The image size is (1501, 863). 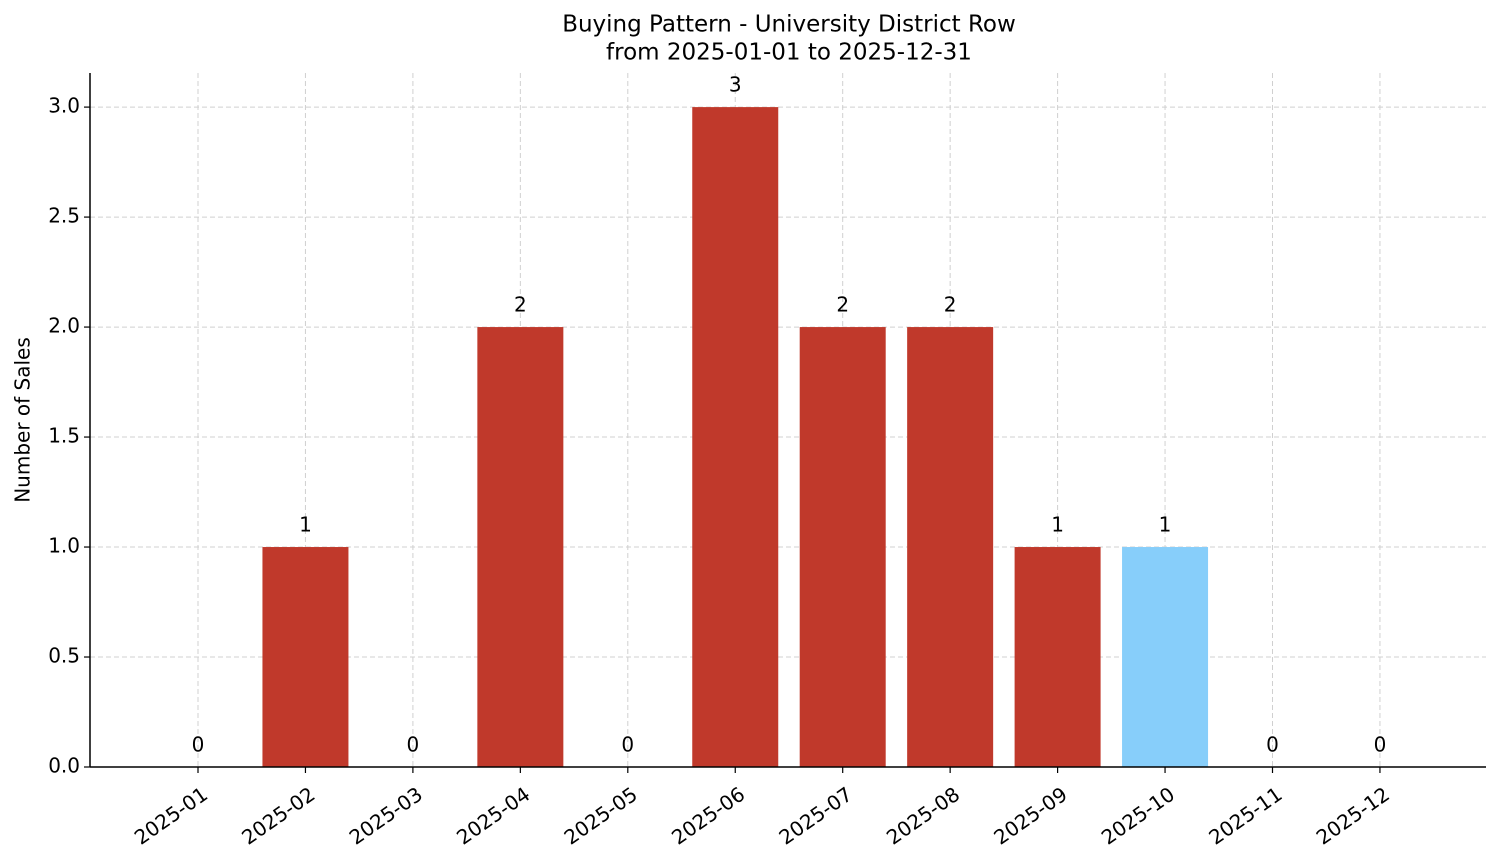 I want to click on y-tick-label: 3.0, so click(x=64, y=106).